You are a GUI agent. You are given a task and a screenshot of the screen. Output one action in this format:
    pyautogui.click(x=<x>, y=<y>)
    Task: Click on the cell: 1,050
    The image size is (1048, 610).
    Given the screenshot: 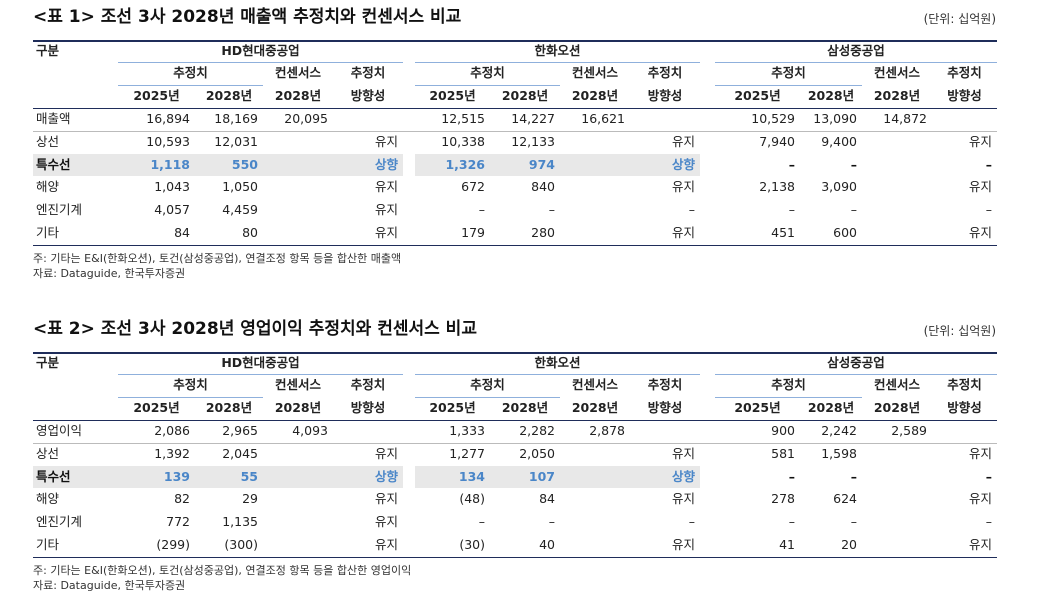 What is the action you would take?
    pyautogui.click(x=240, y=187)
    